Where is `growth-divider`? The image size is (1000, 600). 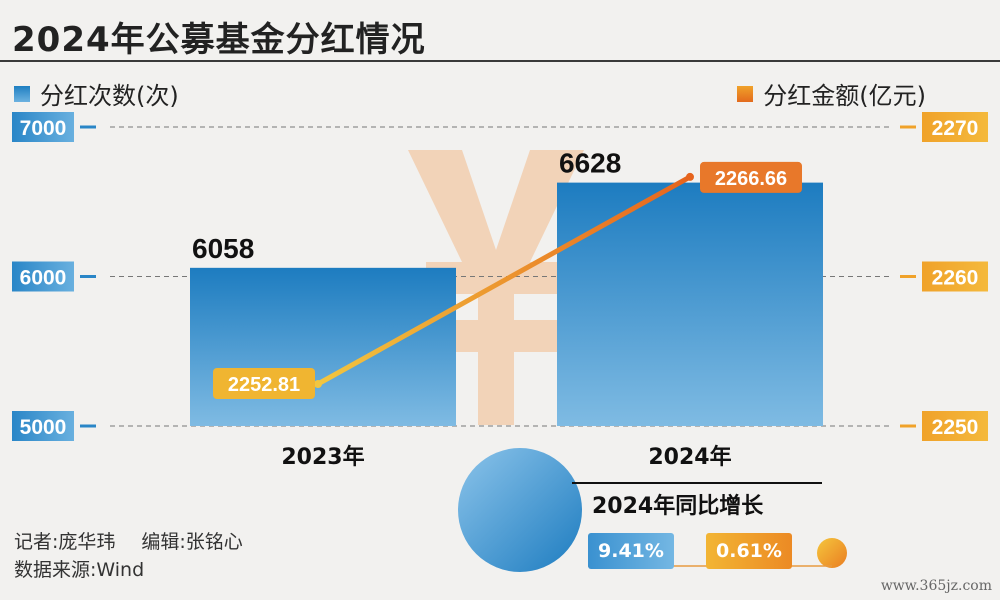
growth-divider is located at coordinates (697, 483).